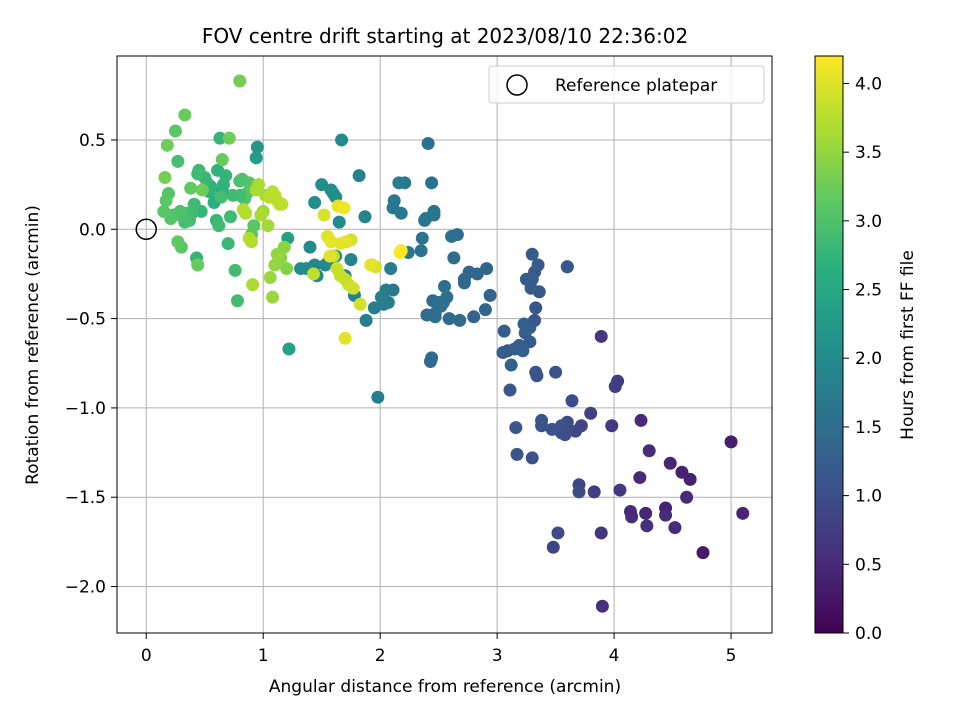 This screenshot has width=960, height=720. I want to click on colorbar-tick-label: 3.5, so click(868, 153).